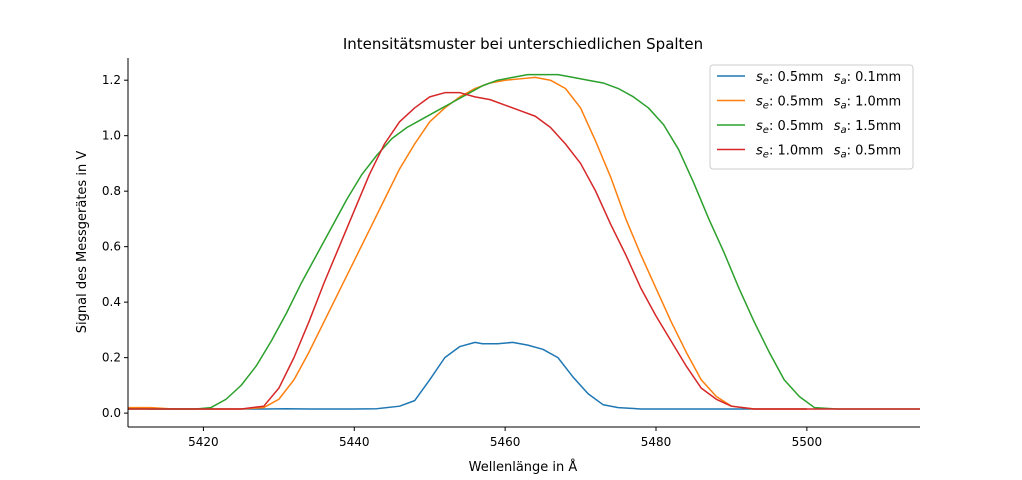 This screenshot has width=1022, height=480. Describe the element at coordinates (111, 136) in the screenshot. I see `y-tick-label: 1.0` at that location.